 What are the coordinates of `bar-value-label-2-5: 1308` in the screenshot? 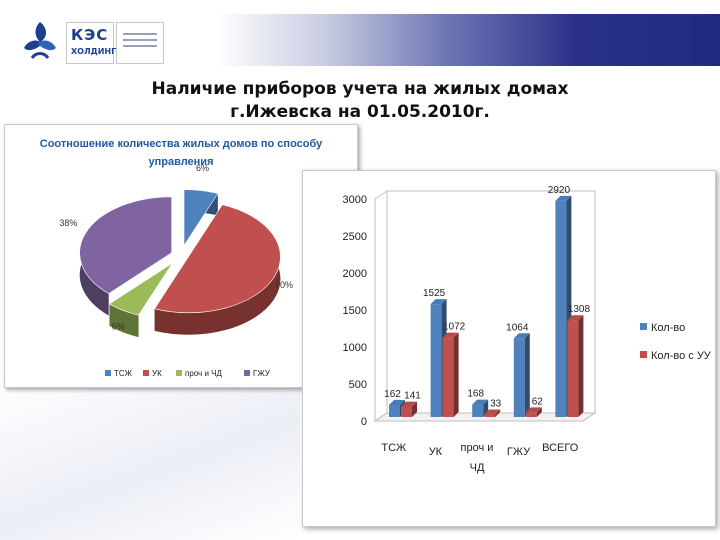 It's located at (579, 309).